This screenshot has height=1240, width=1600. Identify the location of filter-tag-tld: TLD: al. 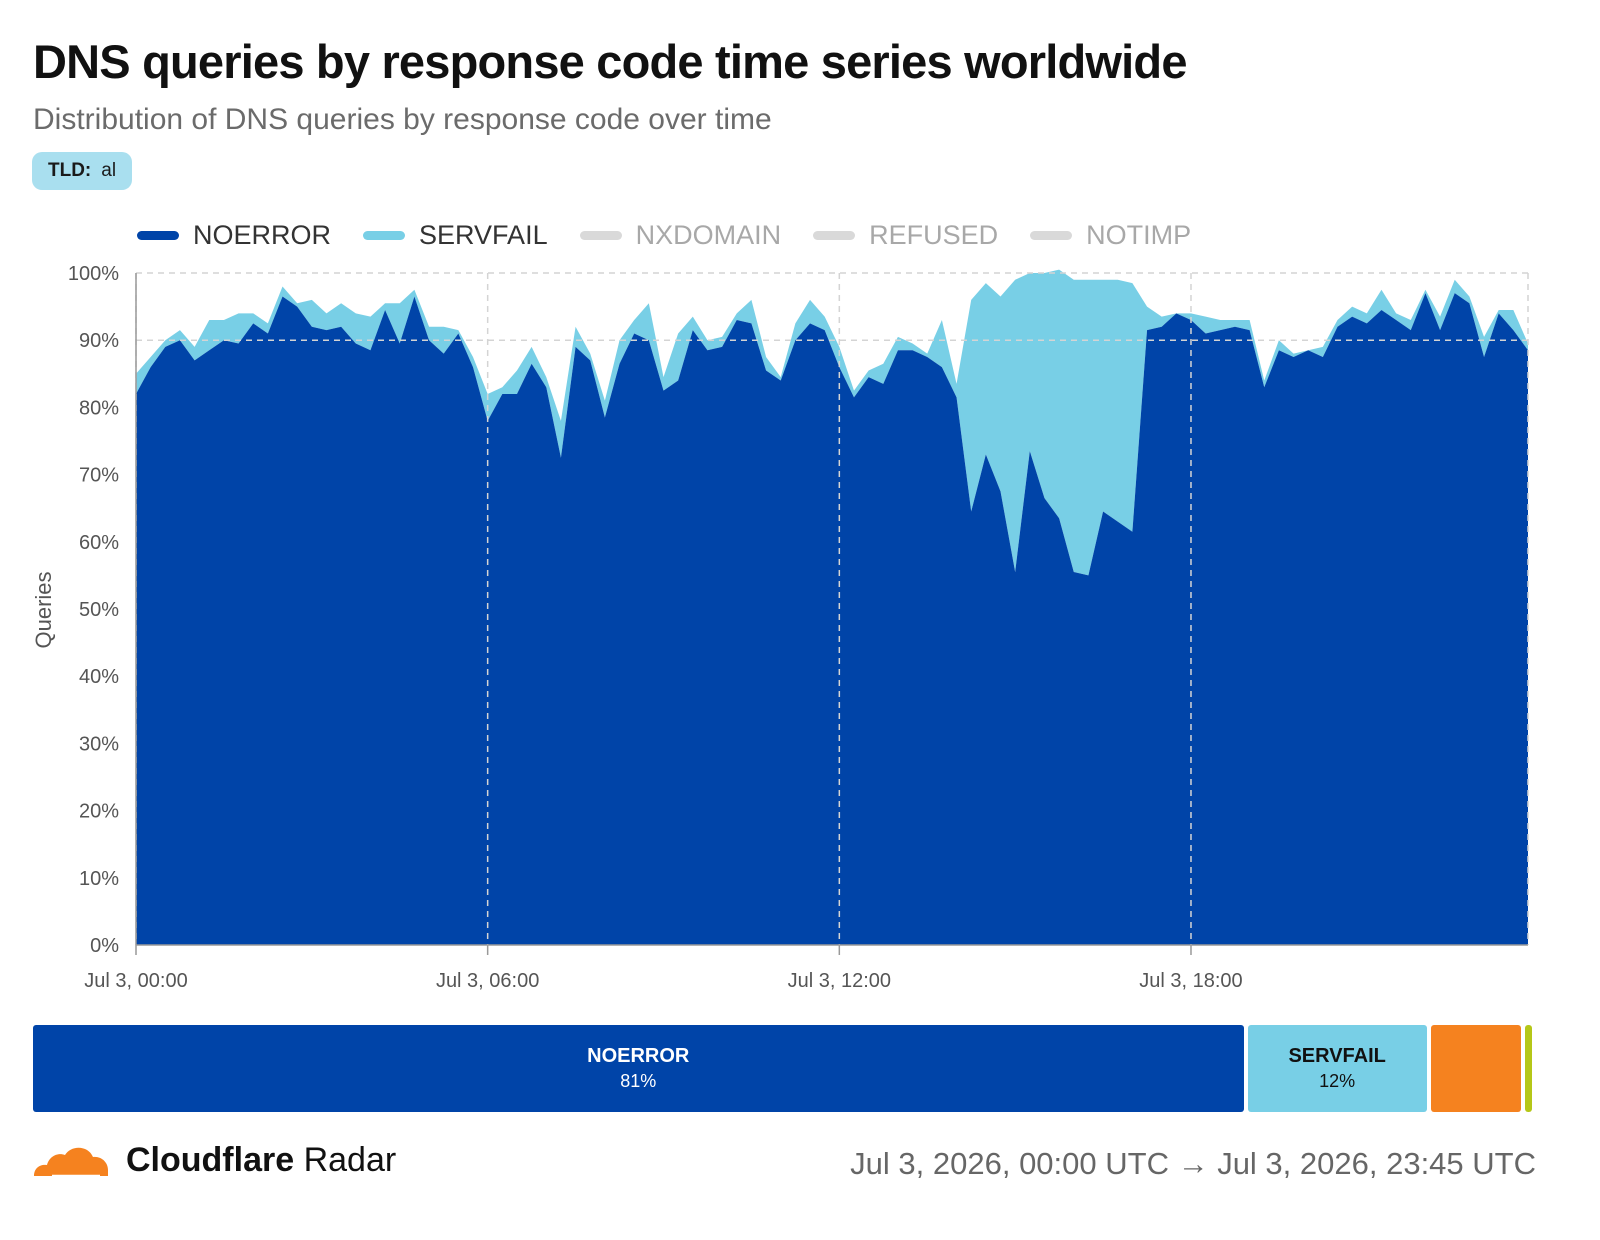
(82, 171).